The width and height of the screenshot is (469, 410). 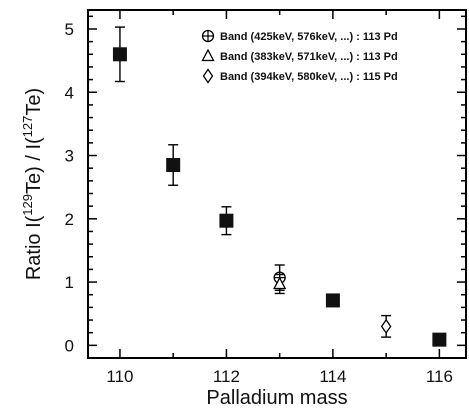 What do you see at coordinates (208, 55) in the screenshot?
I see `legend-marker-triangle` at bounding box center [208, 55].